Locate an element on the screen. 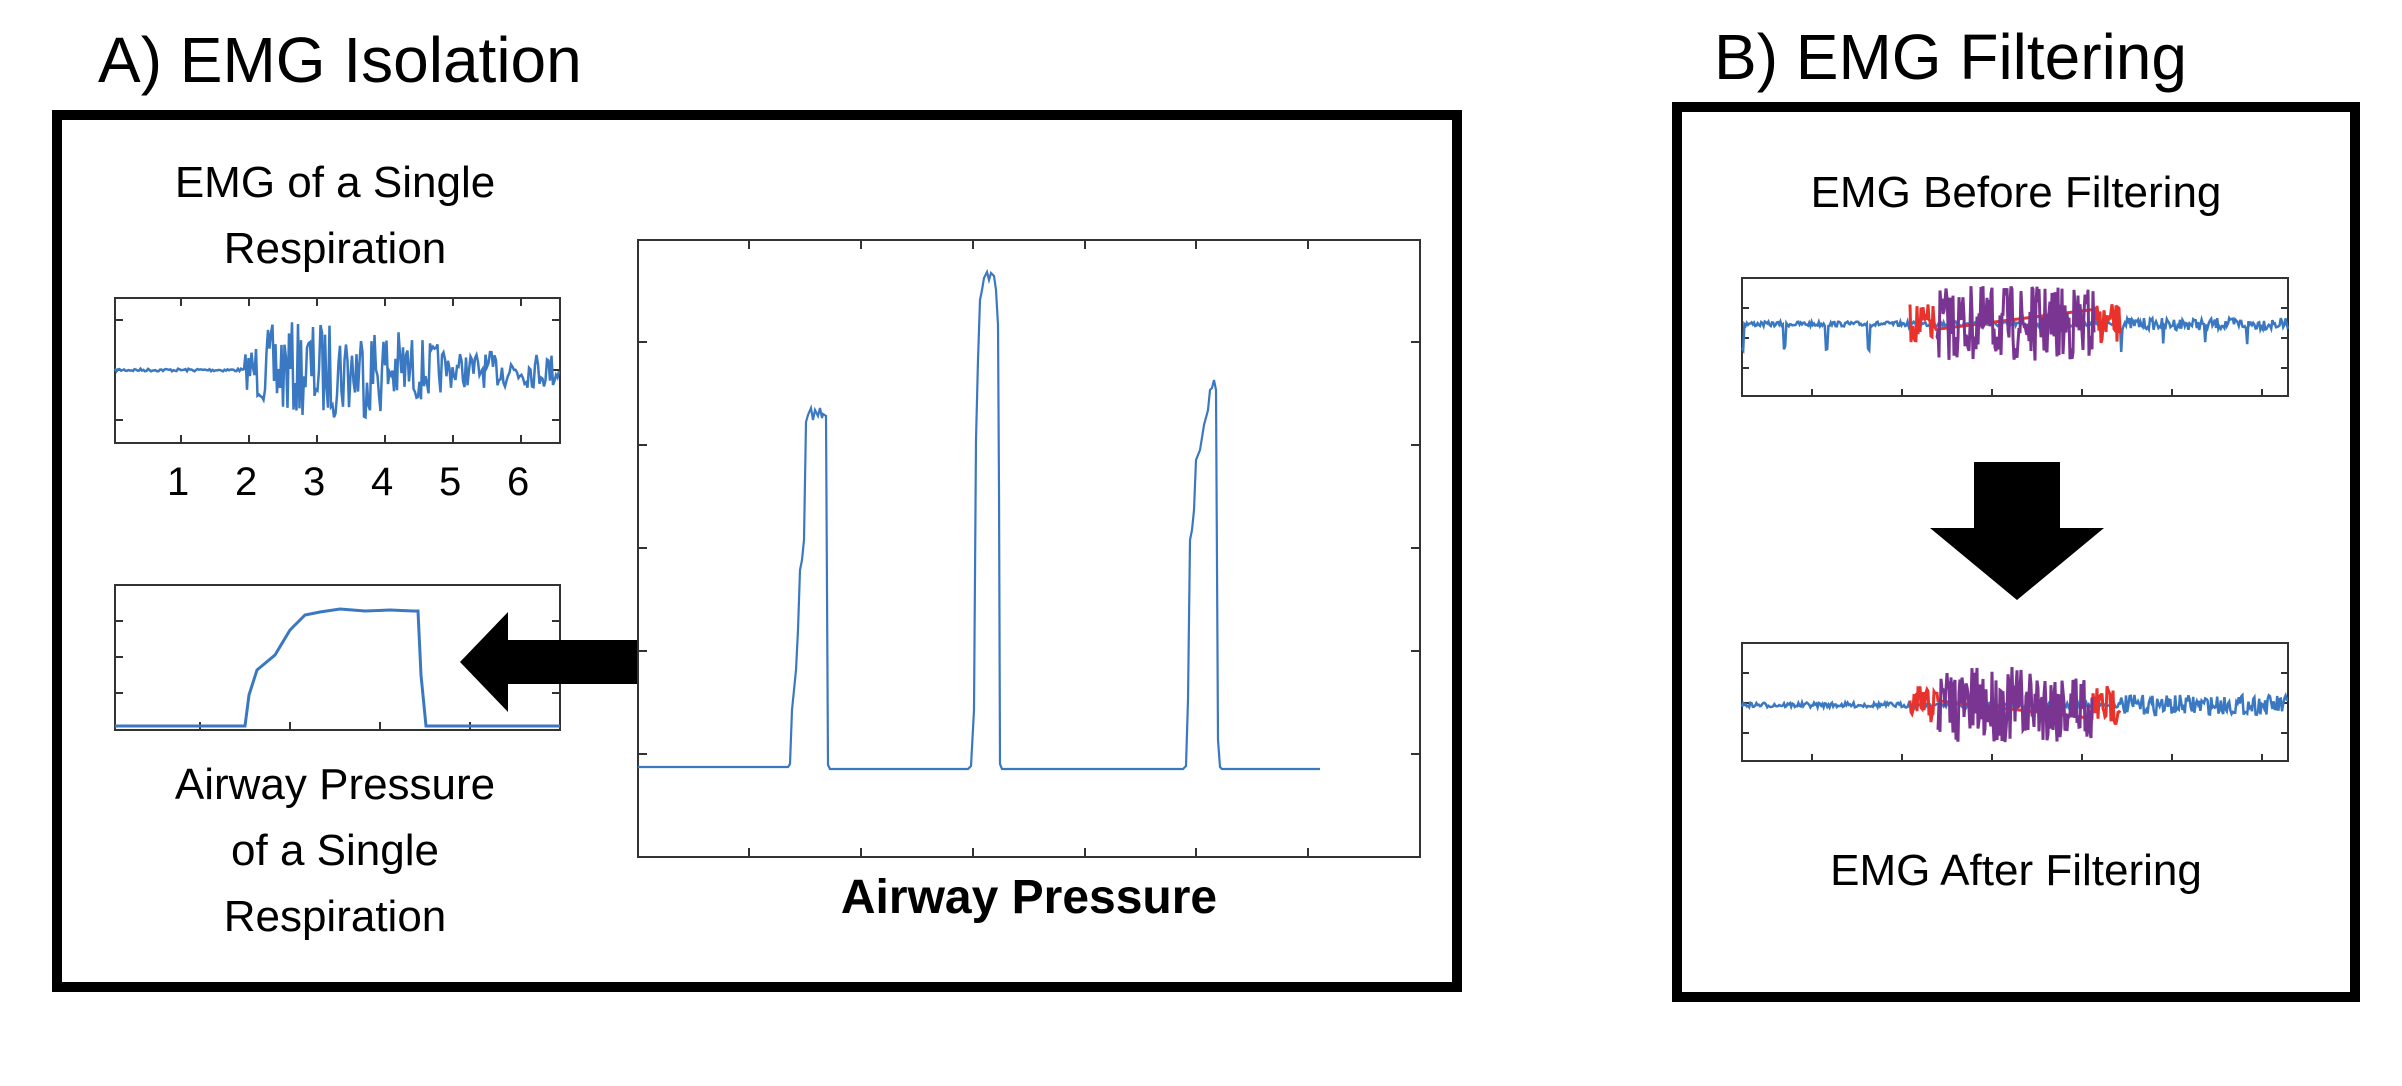  emg-after-burst-segment is located at coordinates (2015, 704).